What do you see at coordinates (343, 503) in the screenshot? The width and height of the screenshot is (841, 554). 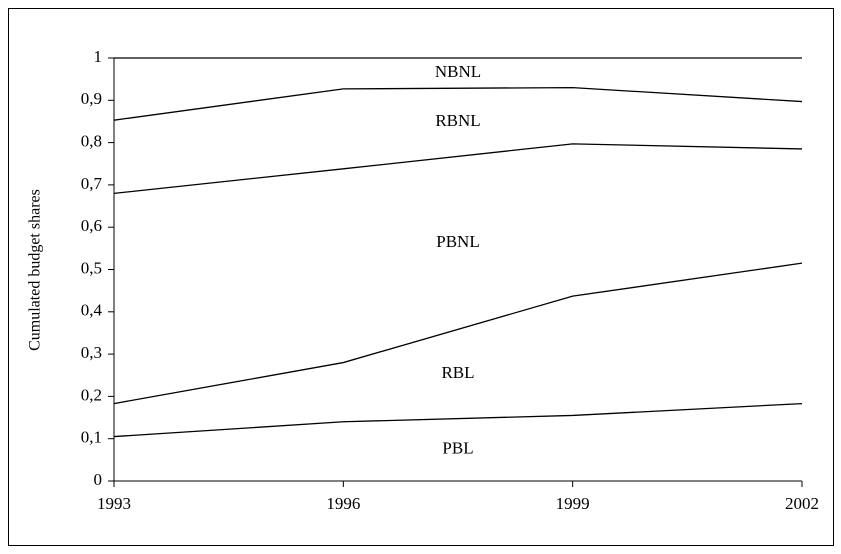 I see `x-tick-label: 1996` at bounding box center [343, 503].